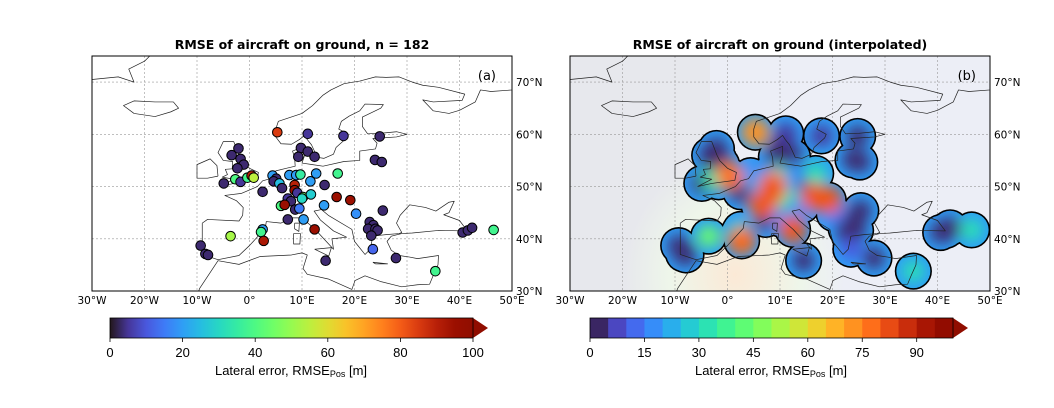  Describe the element at coordinates (291, 328) in the screenshot. I see `colorbar-a-gradient` at that location.